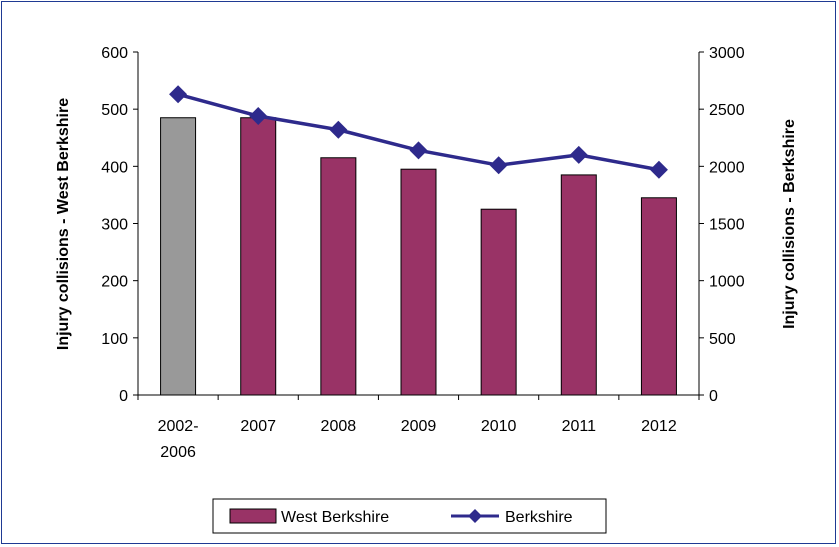 Image resolution: width=839 pixels, height=547 pixels. I want to click on y2-tick-label-4: 2000, so click(727, 167).